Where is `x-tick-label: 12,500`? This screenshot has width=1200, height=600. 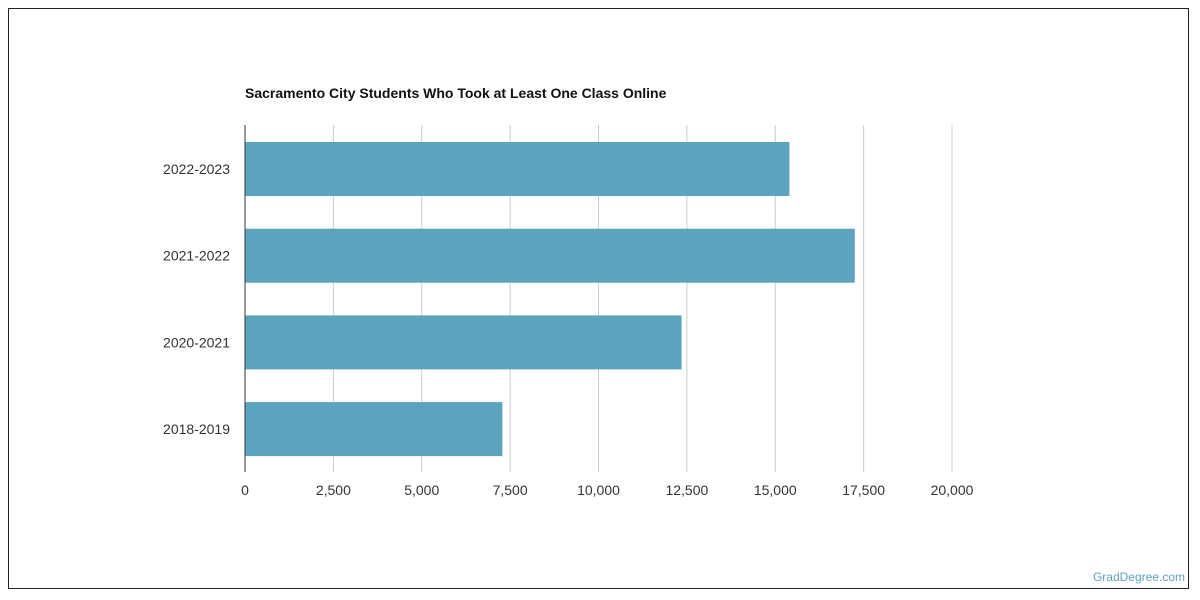 x-tick-label: 12,500 is located at coordinates (686, 490).